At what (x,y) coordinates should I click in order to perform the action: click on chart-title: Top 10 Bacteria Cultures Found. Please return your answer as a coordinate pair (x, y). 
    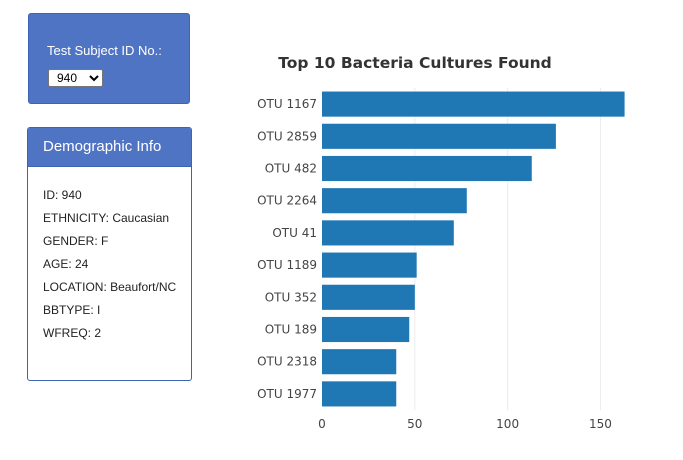
    Looking at the image, I should click on (415, 63).